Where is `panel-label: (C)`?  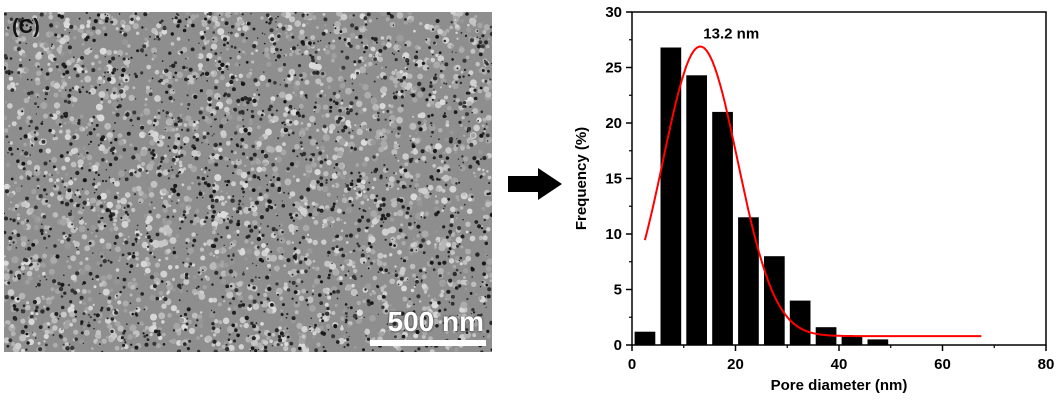 panel-label: (C) is located at coordinates (26, 27).